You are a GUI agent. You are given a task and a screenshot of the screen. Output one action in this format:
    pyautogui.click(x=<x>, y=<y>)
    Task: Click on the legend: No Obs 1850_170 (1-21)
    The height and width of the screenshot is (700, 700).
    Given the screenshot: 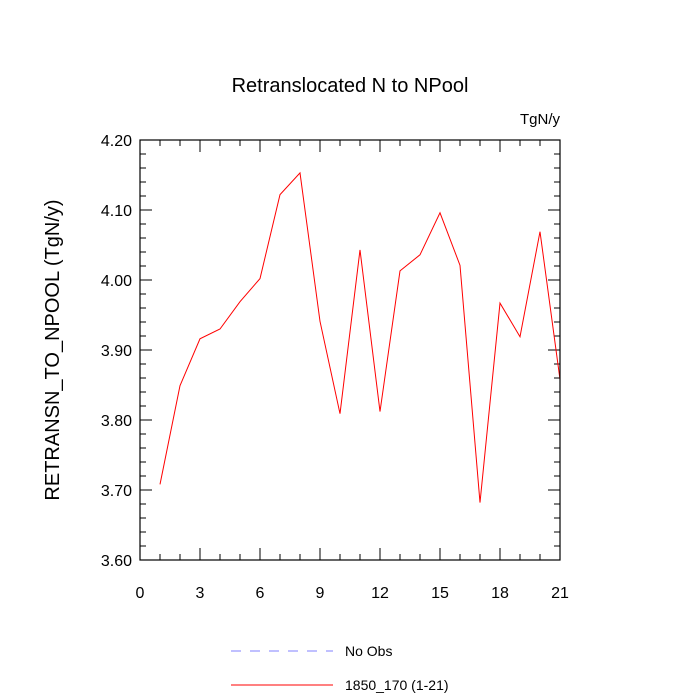 What is the action you would take?
    pyautogui.click(x=340, y=668)
    